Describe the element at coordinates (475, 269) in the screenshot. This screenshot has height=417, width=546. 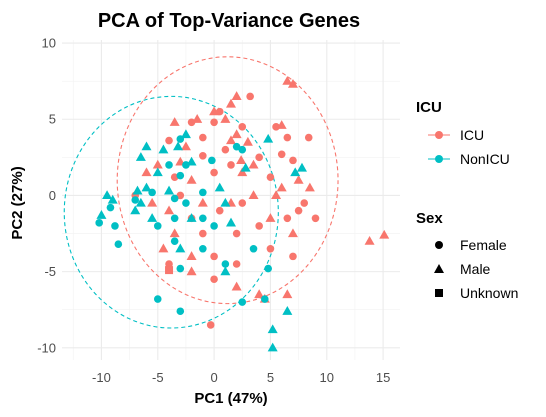
I see `legend-label-male: Male` at that location.